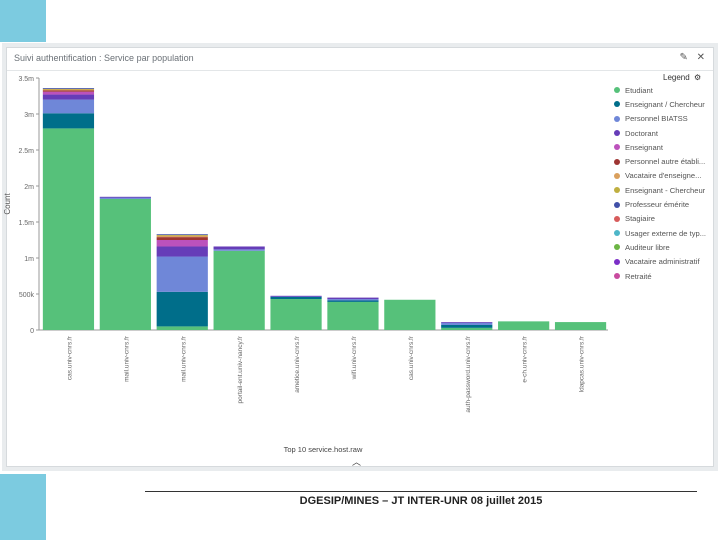  I want to click on legend-label: Doctorant, so click(641, 133).